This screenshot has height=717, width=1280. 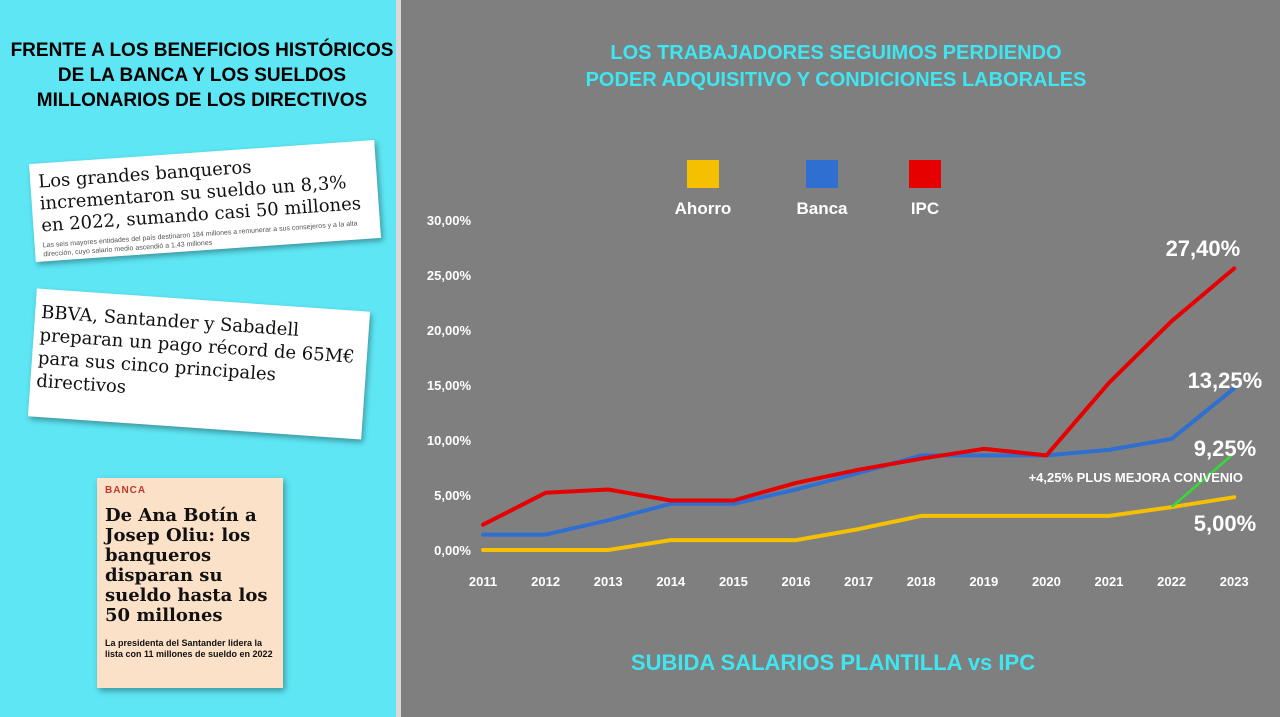 What do you see at coordinates (1046, 581) in the screenshot?
I see `x-tick-label: 2020` at bounding box center [1046, 581].